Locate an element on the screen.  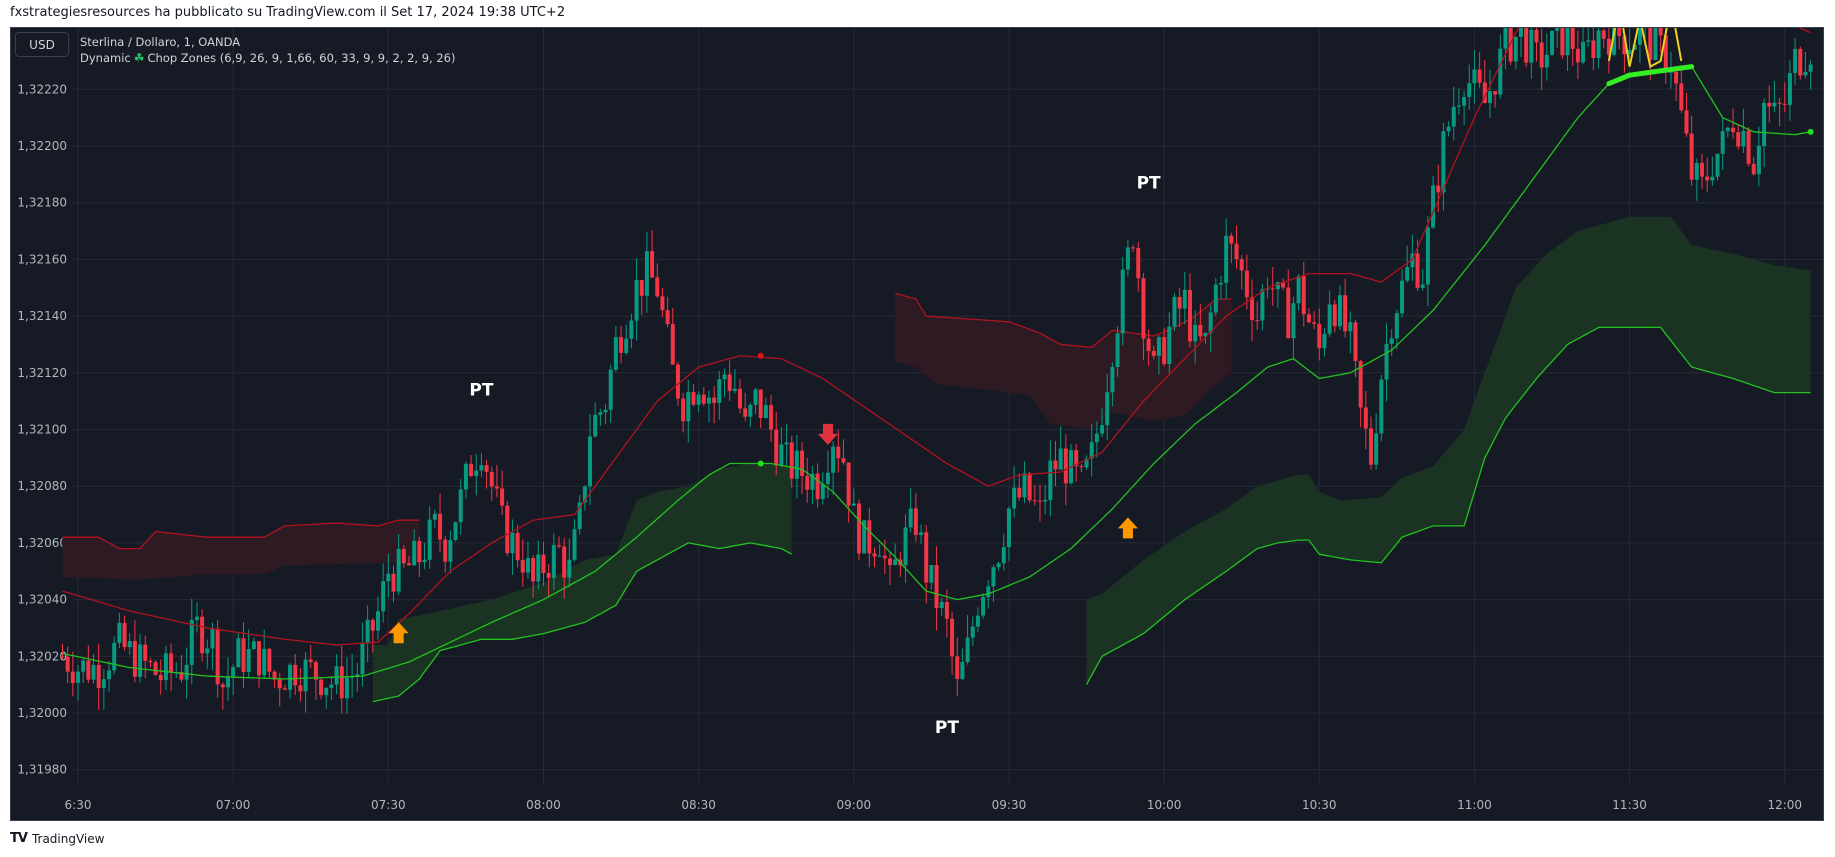
symbol-line: Sterlina / Dollaro, 1, OANDA is located at coordinates (160, 42).